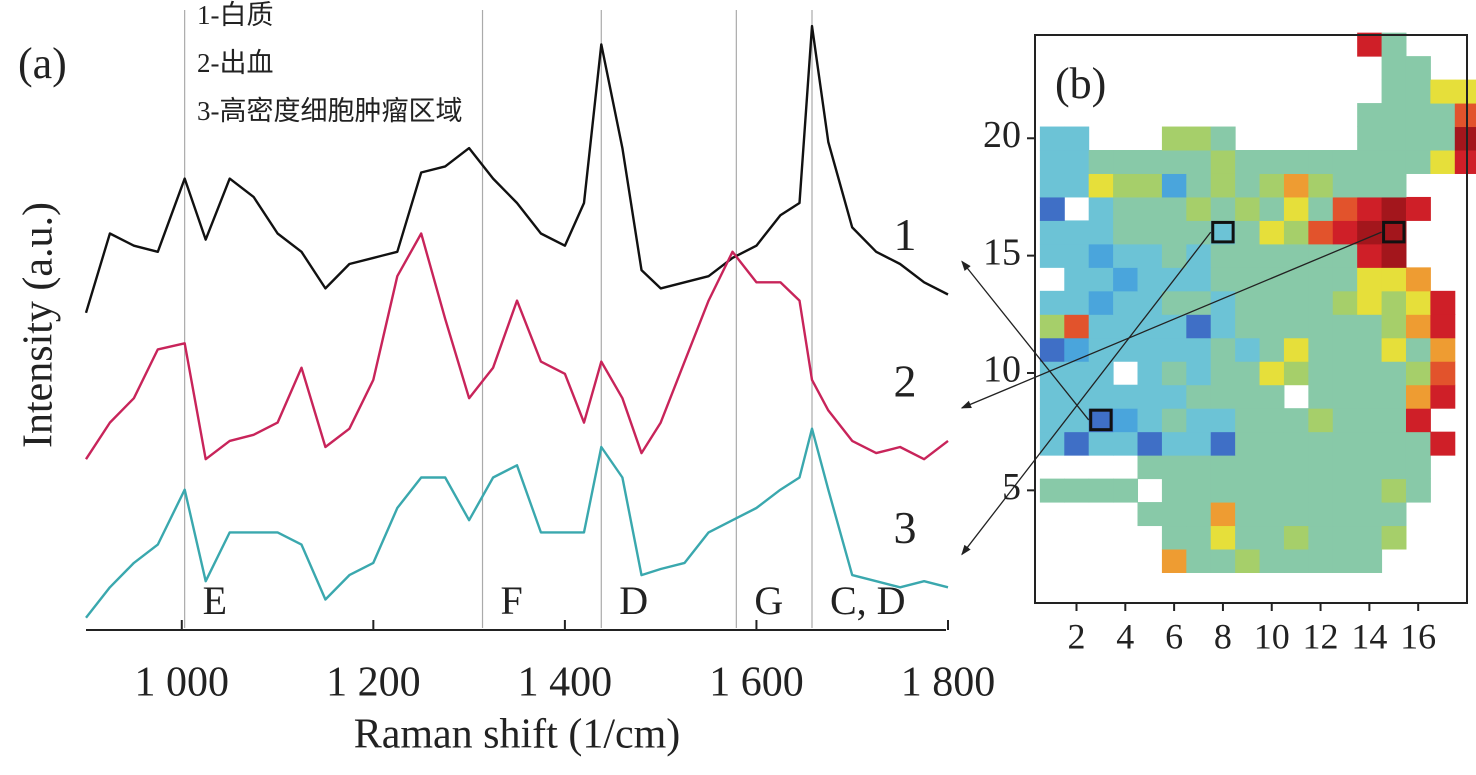  What do you see at coordinates (1321, 636) in the screenshot?
I see `x-tick-label: 12` at bounding box center [1321, 636].